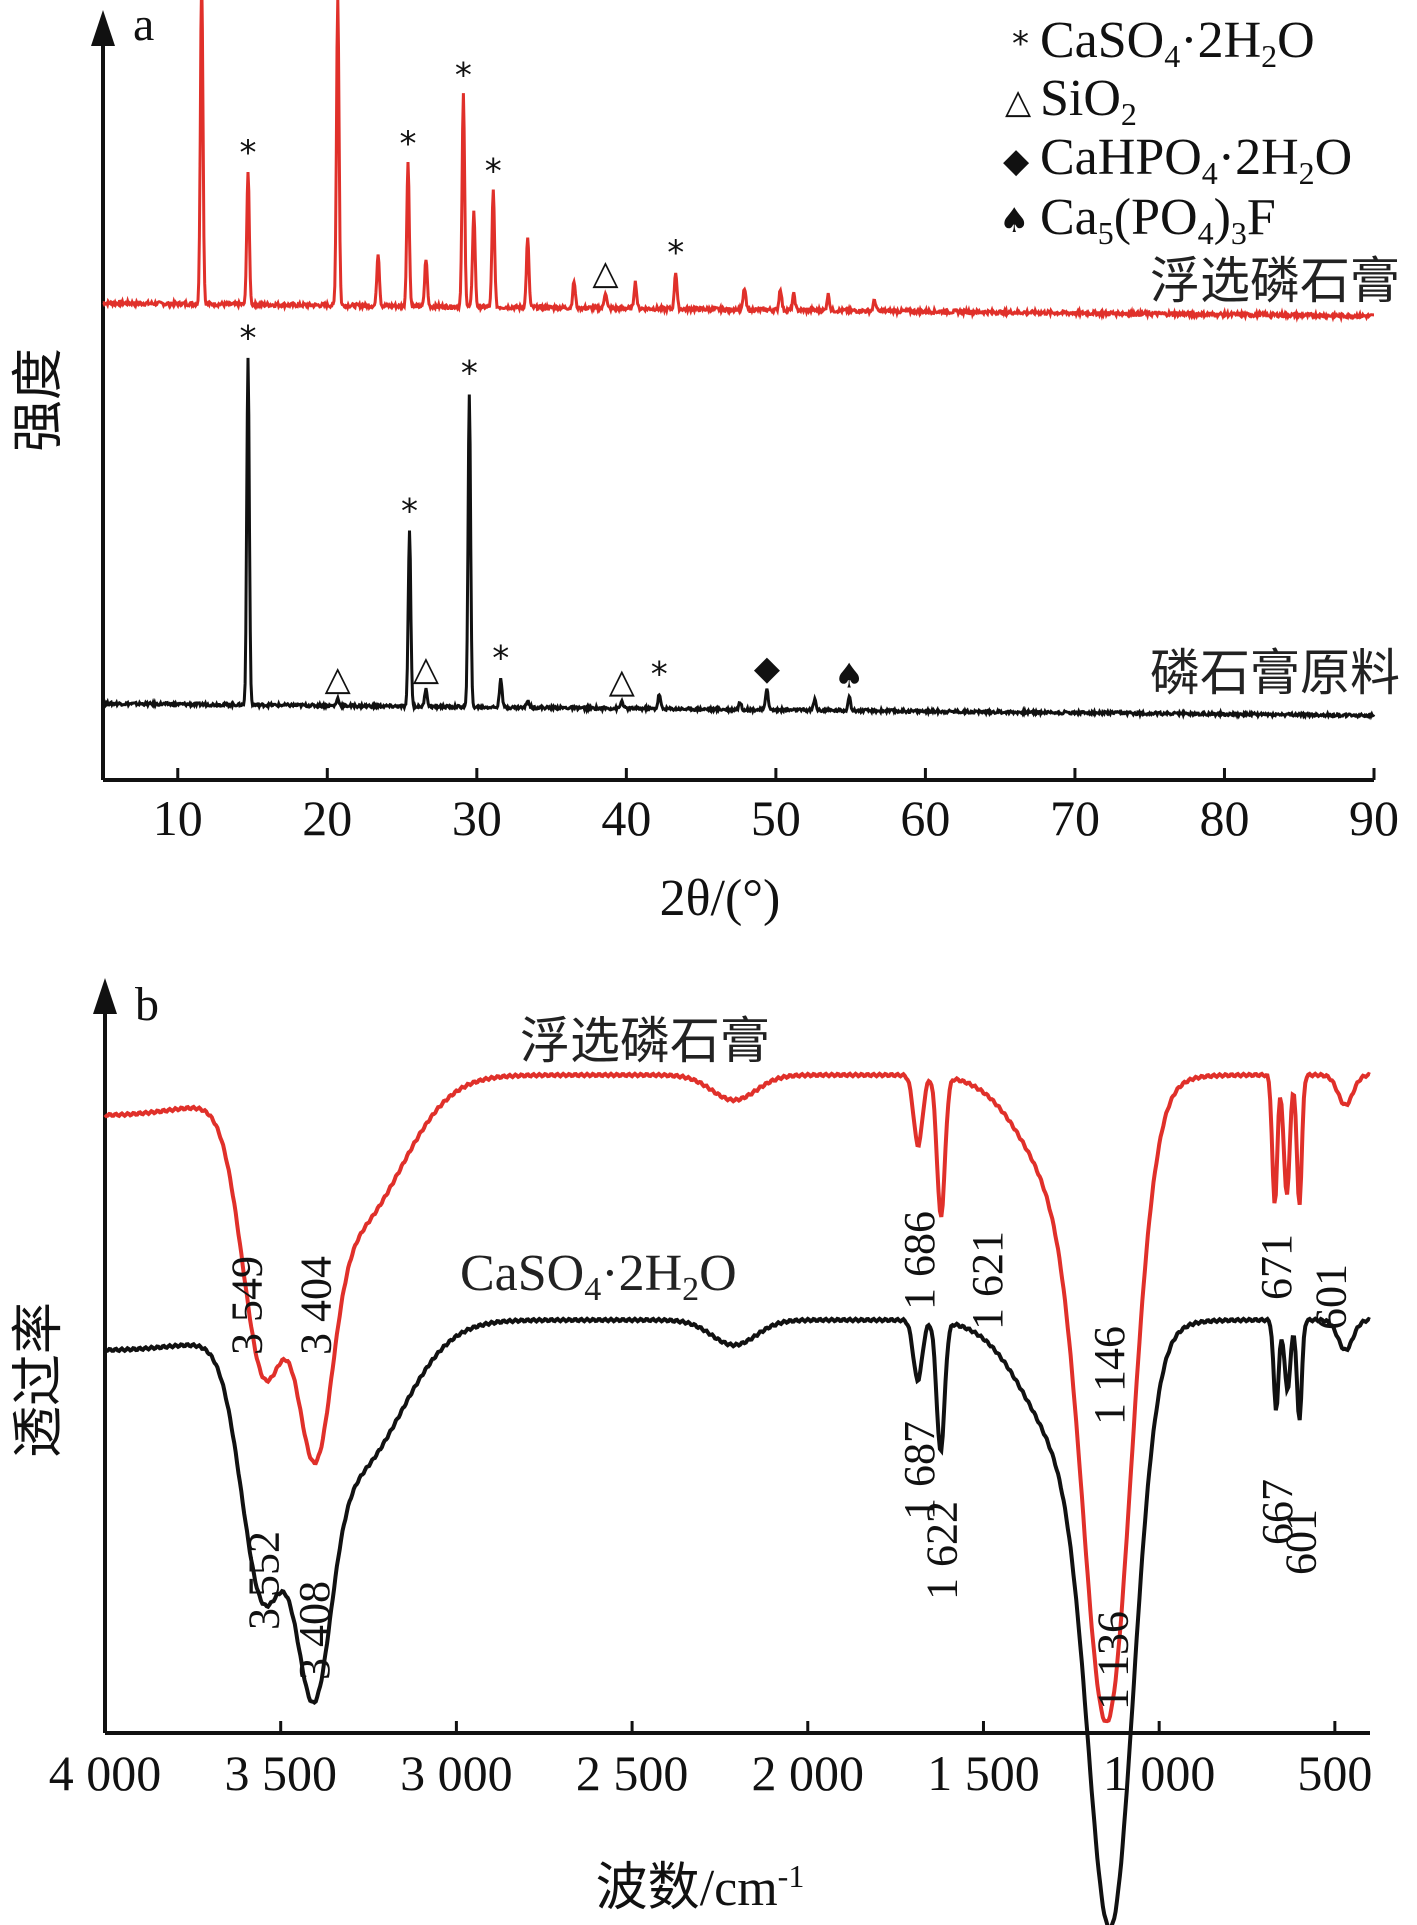  Describe the element at coordinates (767, 668) in the screenshot. I see `peak-marker: ◆` at that location.